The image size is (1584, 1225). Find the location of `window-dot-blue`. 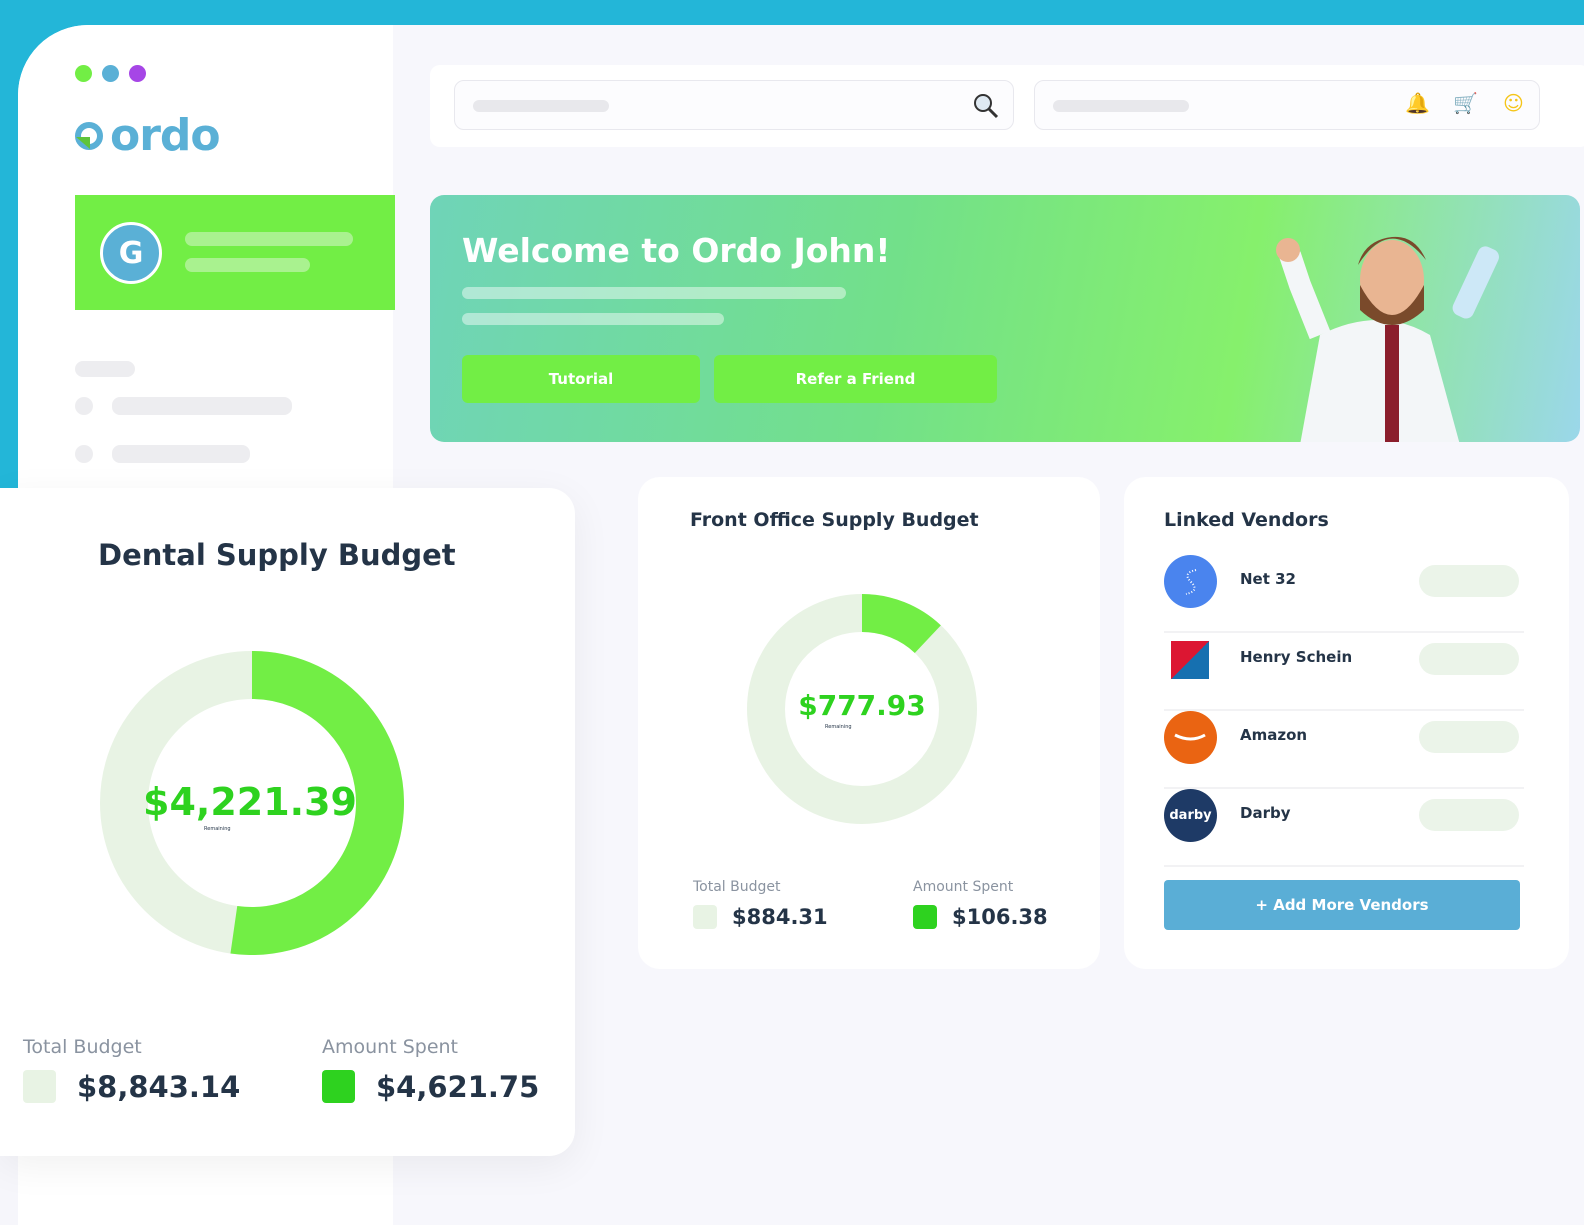

window-dot-blue is located at coordinates (110, 73).